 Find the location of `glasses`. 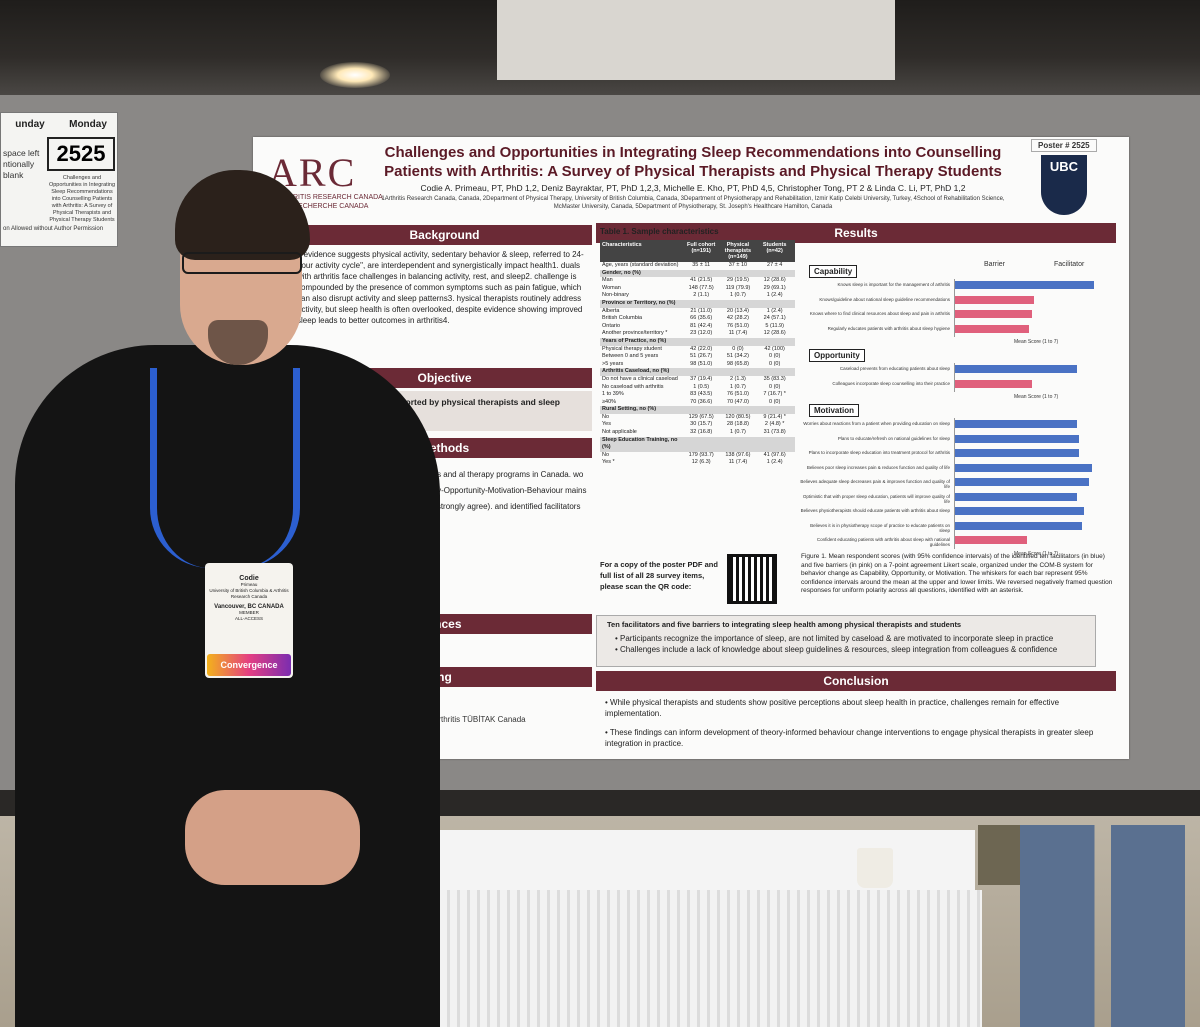

glasses is located at coordinates (242, 263).